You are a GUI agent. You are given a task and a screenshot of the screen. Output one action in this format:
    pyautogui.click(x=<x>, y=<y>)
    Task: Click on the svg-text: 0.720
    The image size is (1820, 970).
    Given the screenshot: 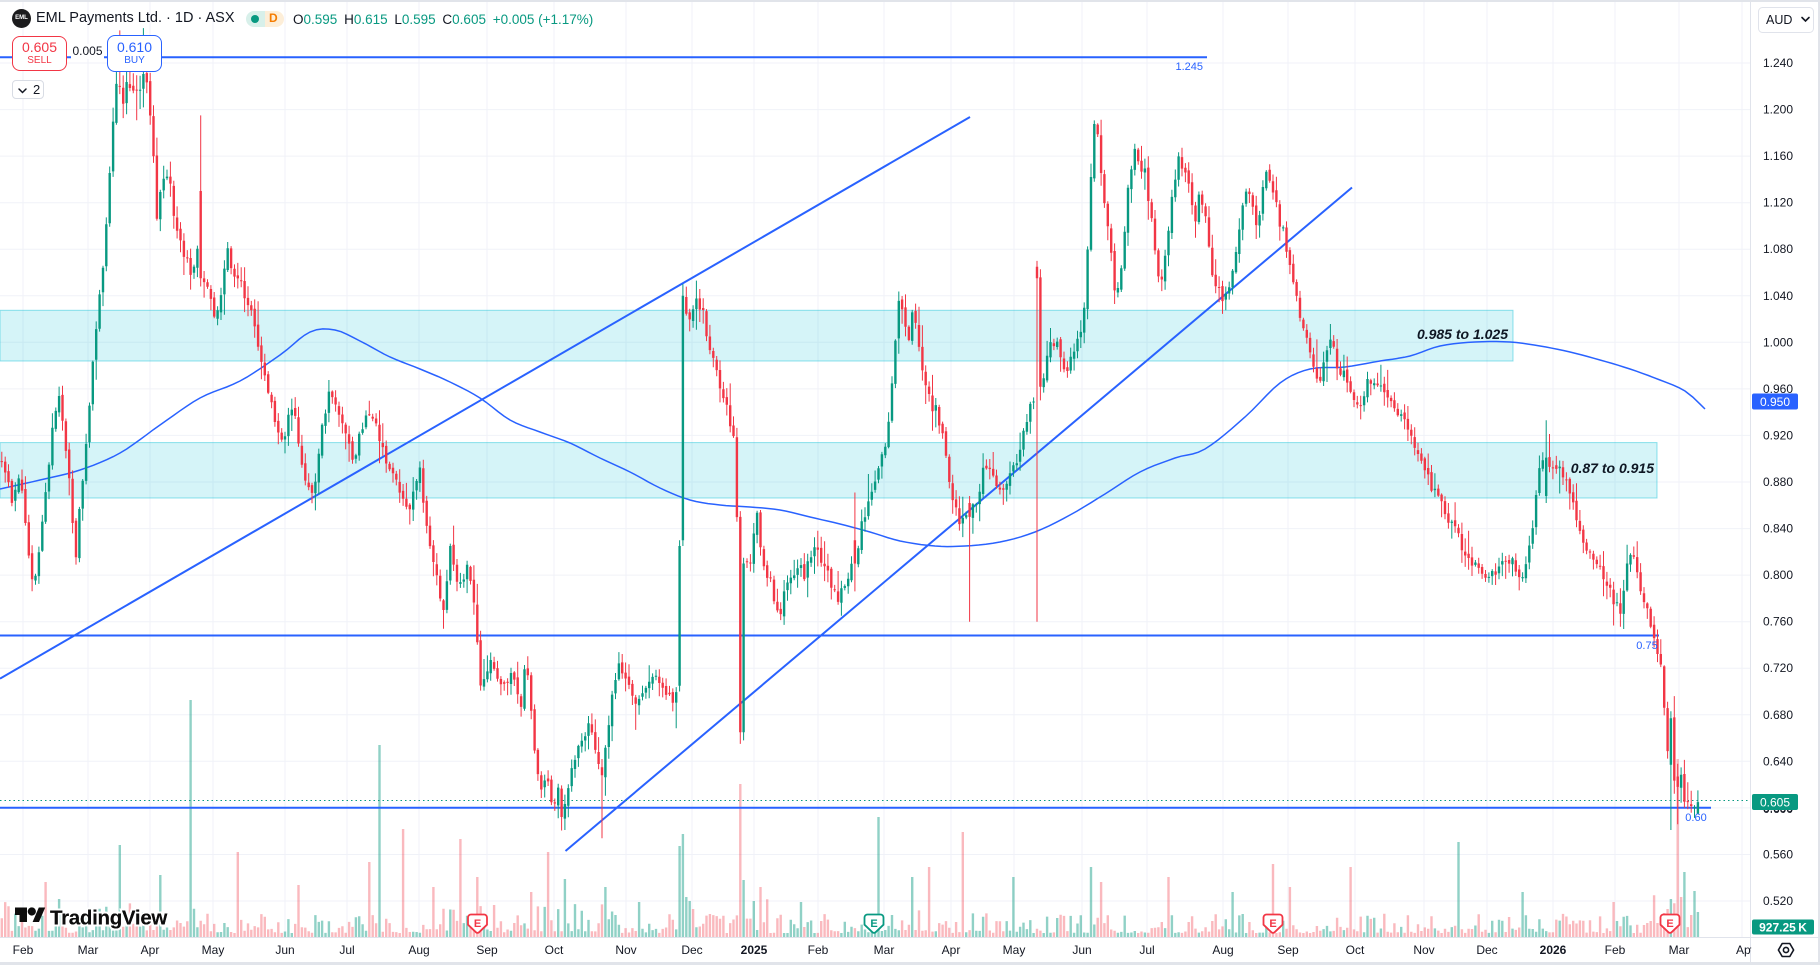 What is the action you would take?
    pyautogui.click(x=1778, y=668)
    